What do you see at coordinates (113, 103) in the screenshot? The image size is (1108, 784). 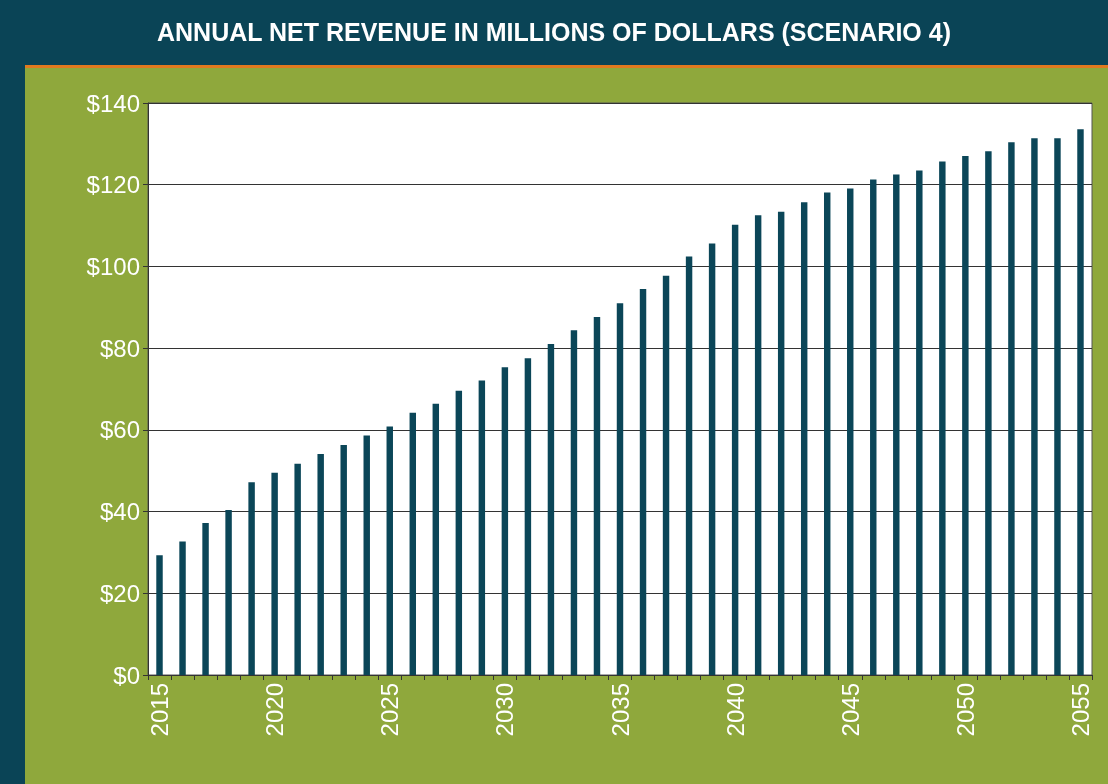 I see `y-tick-label: $140` at bounding box center [113, 103].